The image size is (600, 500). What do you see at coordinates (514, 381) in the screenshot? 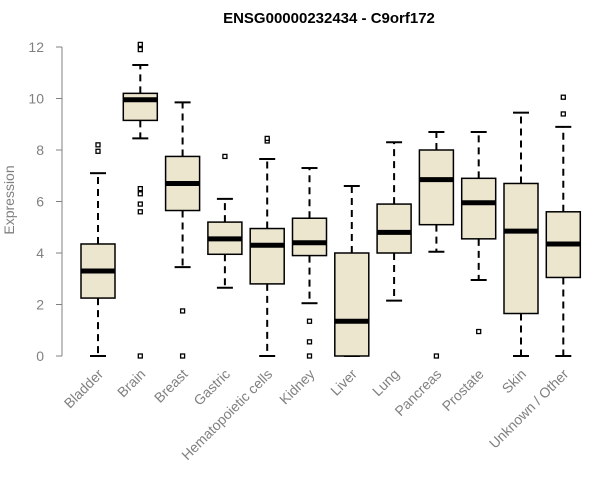
I see `x-tick-label: Skin` at bounding box center [514, 381].